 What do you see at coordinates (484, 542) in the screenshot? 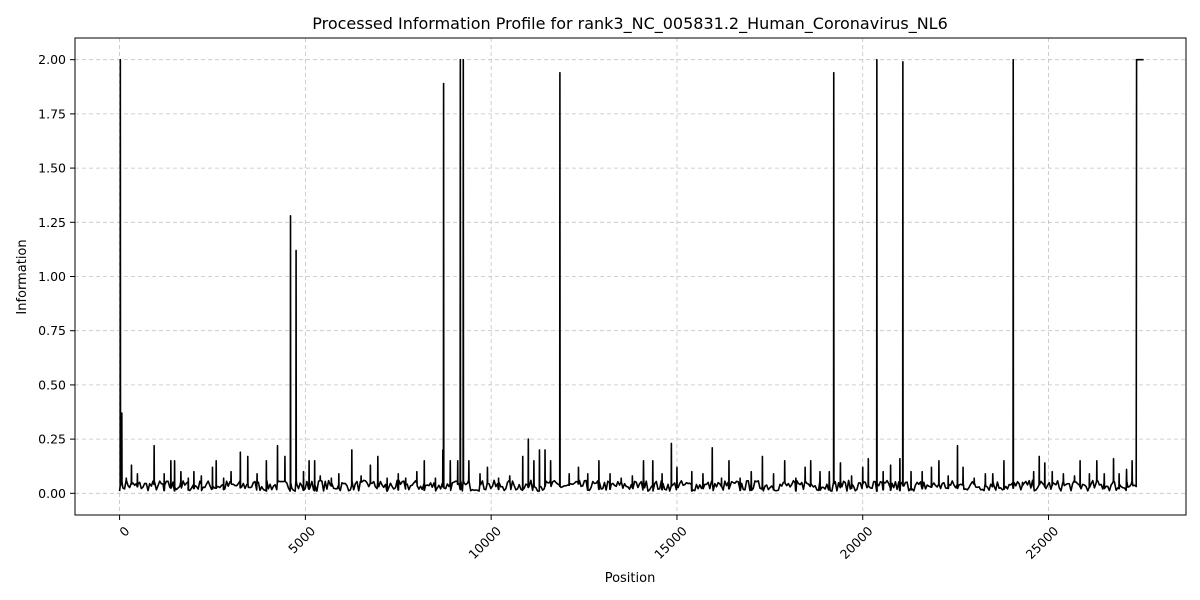
I see `x-tick-label: 10000` at bounding box center [484, 542].